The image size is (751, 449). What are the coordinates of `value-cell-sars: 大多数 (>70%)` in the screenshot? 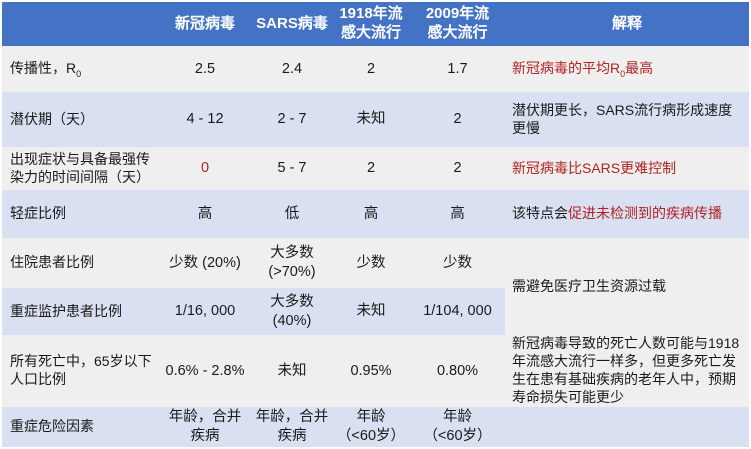 It's located at (292, 263).